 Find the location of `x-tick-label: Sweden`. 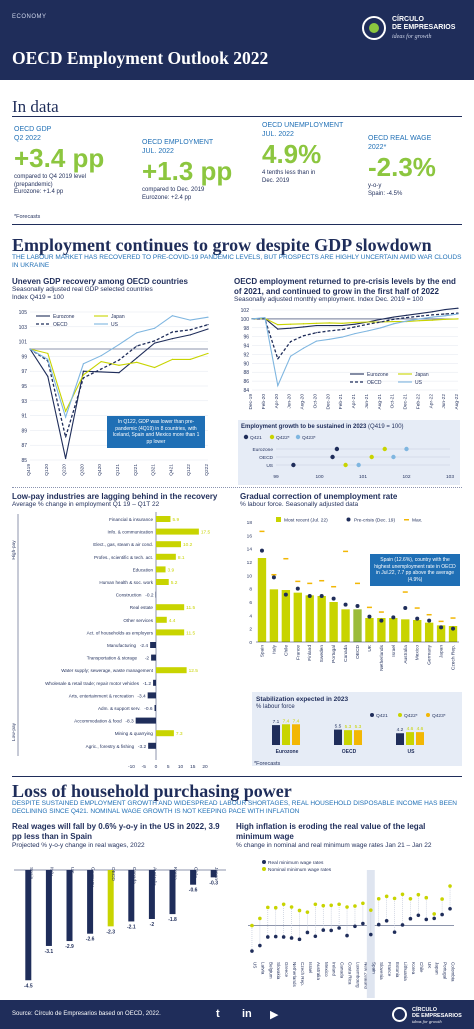

x-tick-label: Sweden is located at coordinates (322, 654).